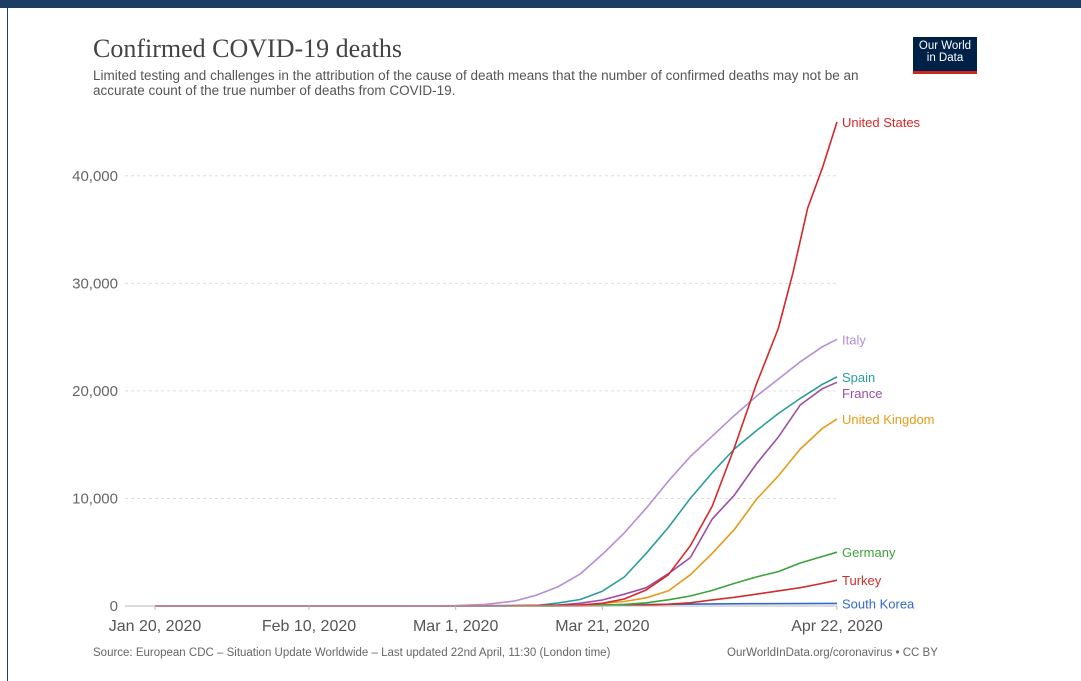 The width and height of the screenshot is (1081, 681). Describe the element at coordinates (95, 498) in the screenshot. I see `y-tick-label: 10,000` at that location.